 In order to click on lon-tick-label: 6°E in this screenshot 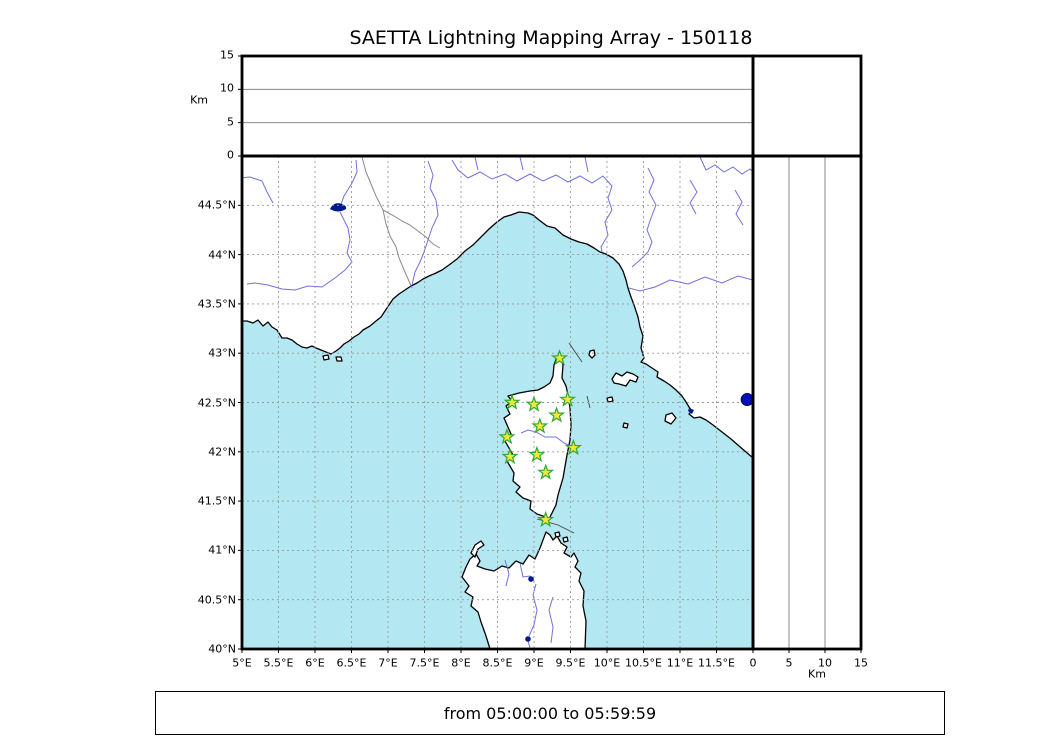, I will do `click(315, 663)`.